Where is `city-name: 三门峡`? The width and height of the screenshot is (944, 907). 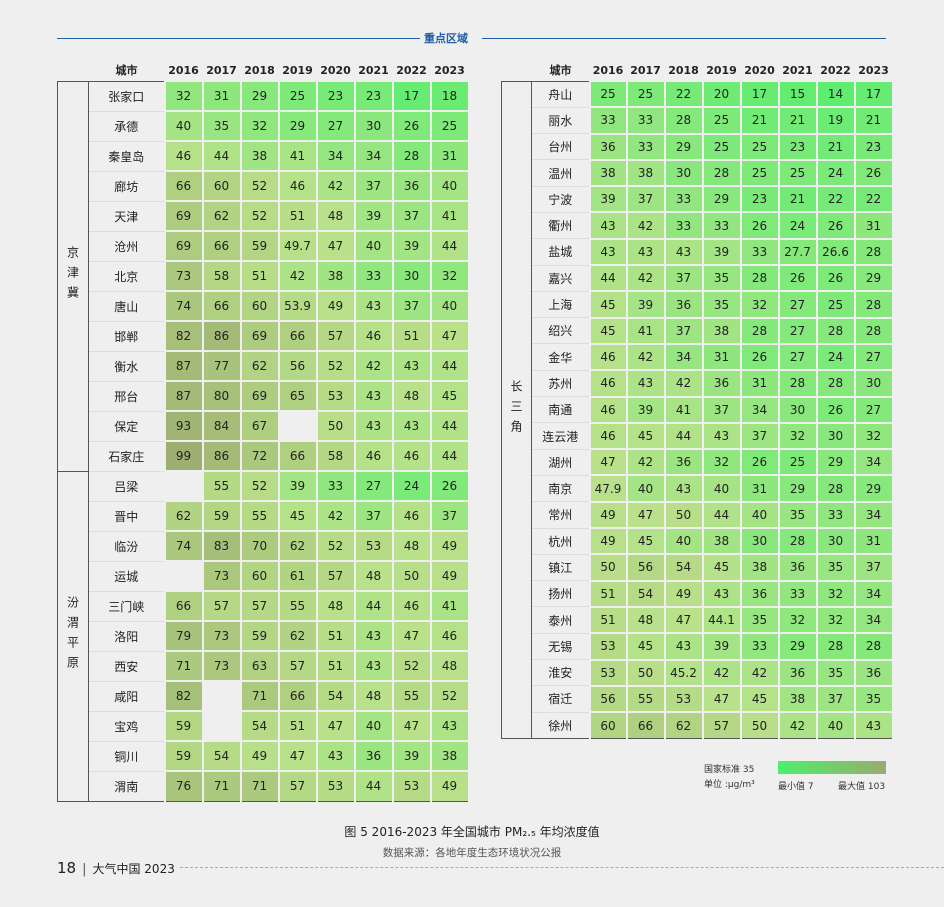
city-name: 三门峡 is located at coordinates (126, 606).